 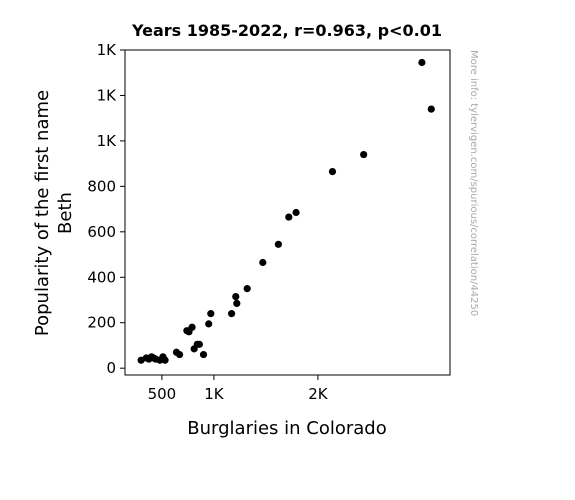 I want to click on y-axis-label-line-2: Beth, so click(x=65, y=213).